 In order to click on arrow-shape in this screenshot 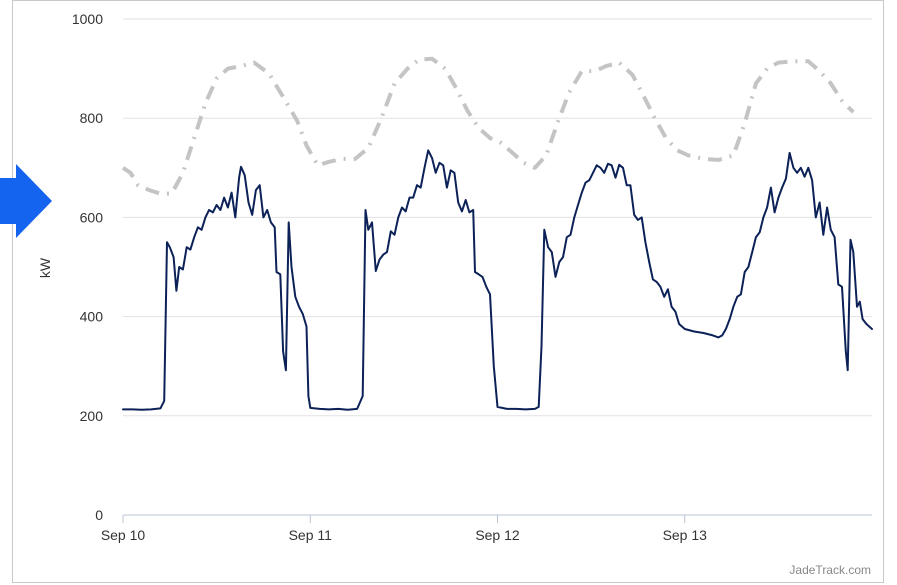, I will do `click(26, 201)`.